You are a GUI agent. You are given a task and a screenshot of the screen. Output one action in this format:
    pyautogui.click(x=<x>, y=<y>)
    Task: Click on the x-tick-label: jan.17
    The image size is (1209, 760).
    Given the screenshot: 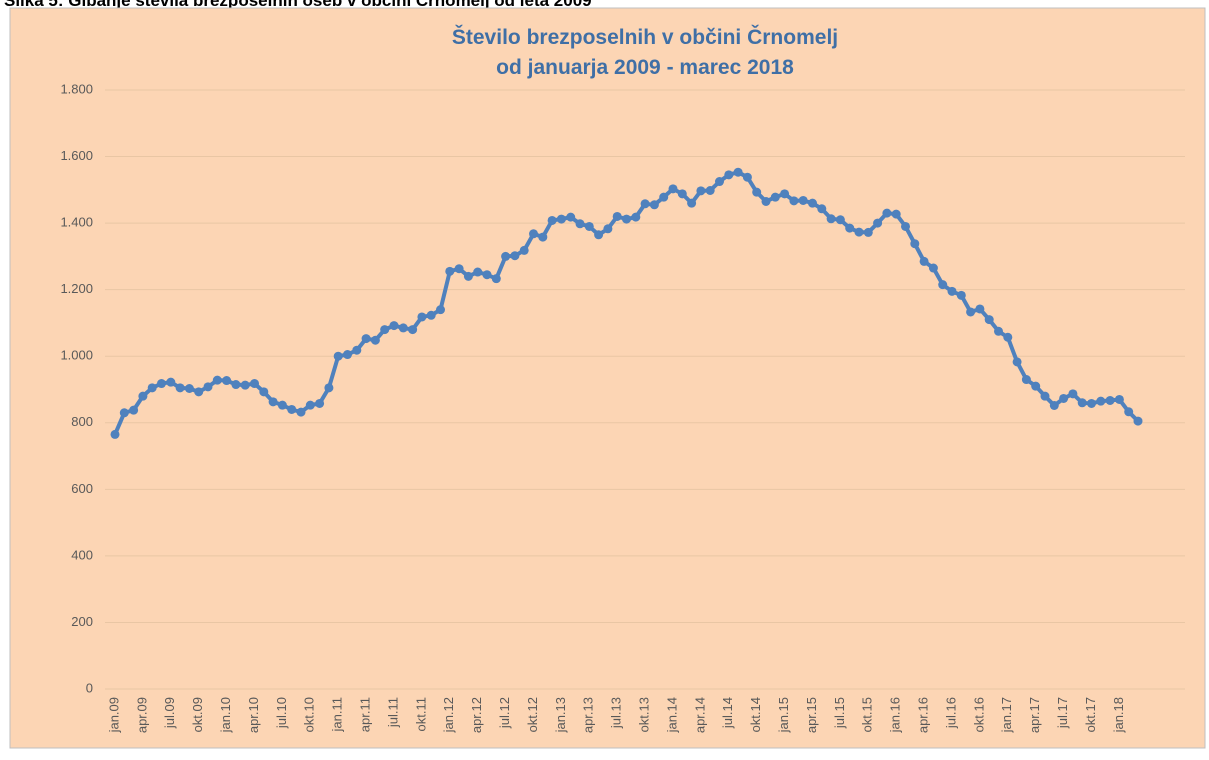 What is the action you would take?
    pyautogui.click(x=1006, y=715)
    